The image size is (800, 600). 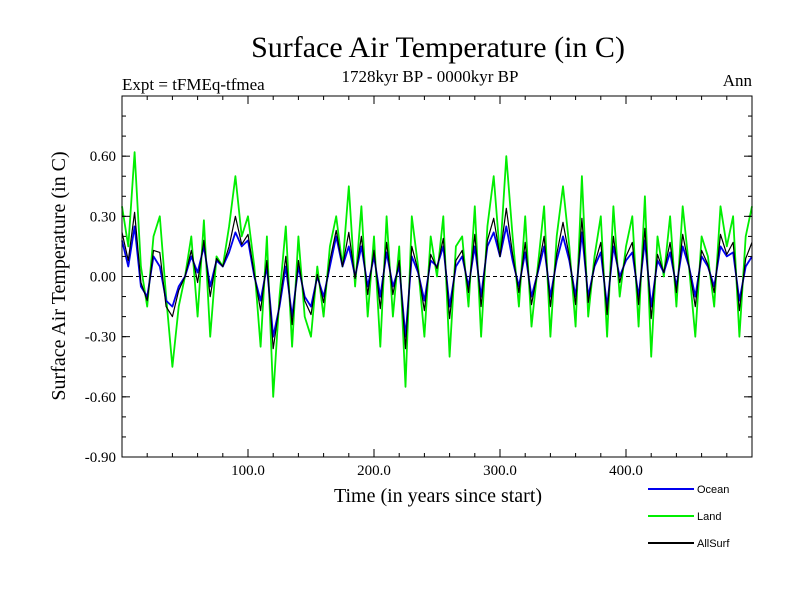 I want to click on y-tick-label: 0.60, so click(x=103, y=157).